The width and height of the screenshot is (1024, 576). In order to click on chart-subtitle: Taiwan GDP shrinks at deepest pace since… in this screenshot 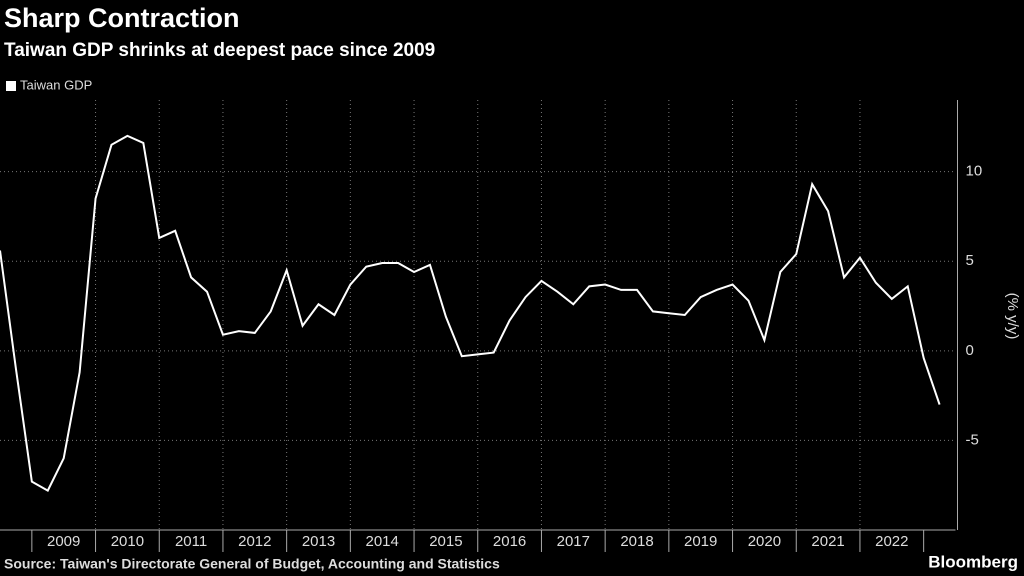, I will do `click(219, 50)`.